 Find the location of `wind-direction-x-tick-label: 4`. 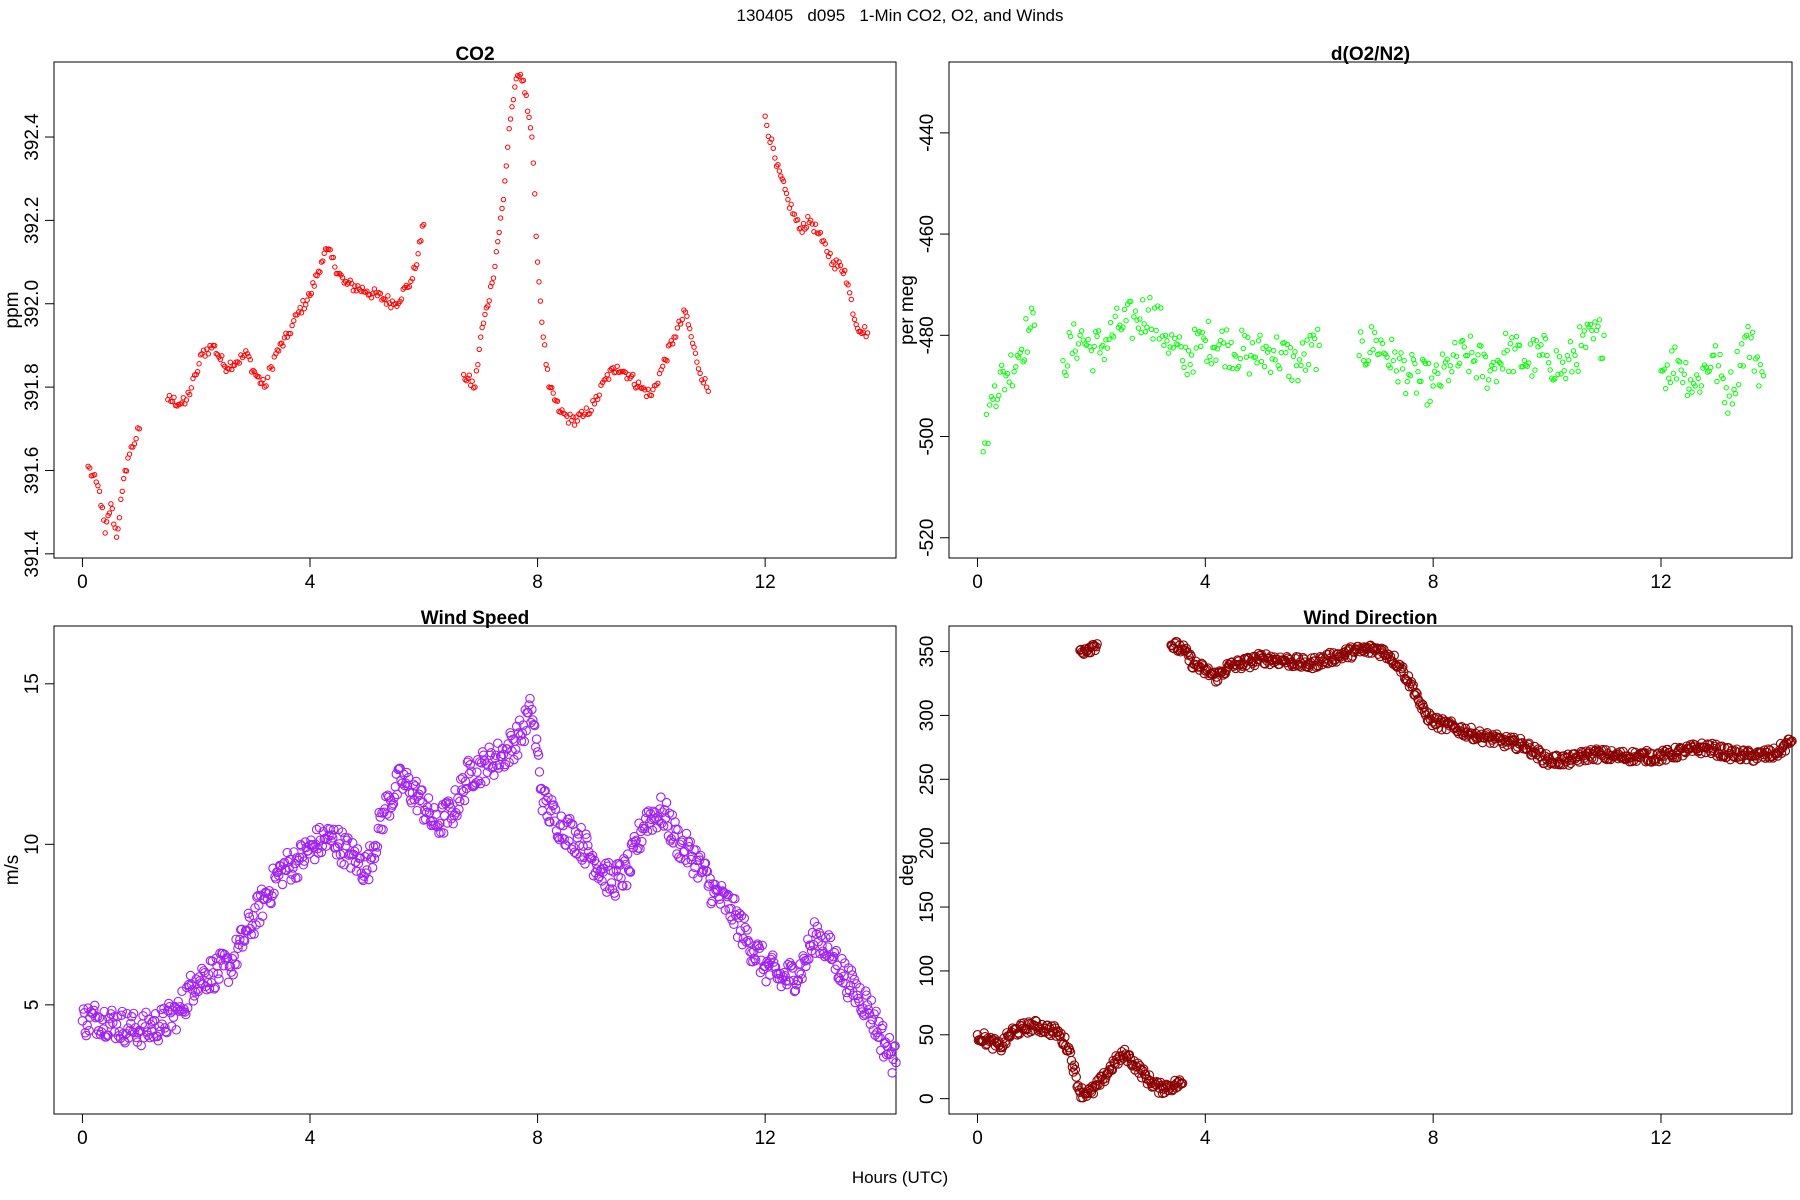

wind-direction-x-tick-label: 4 is located at coordinates (1205, 1138).